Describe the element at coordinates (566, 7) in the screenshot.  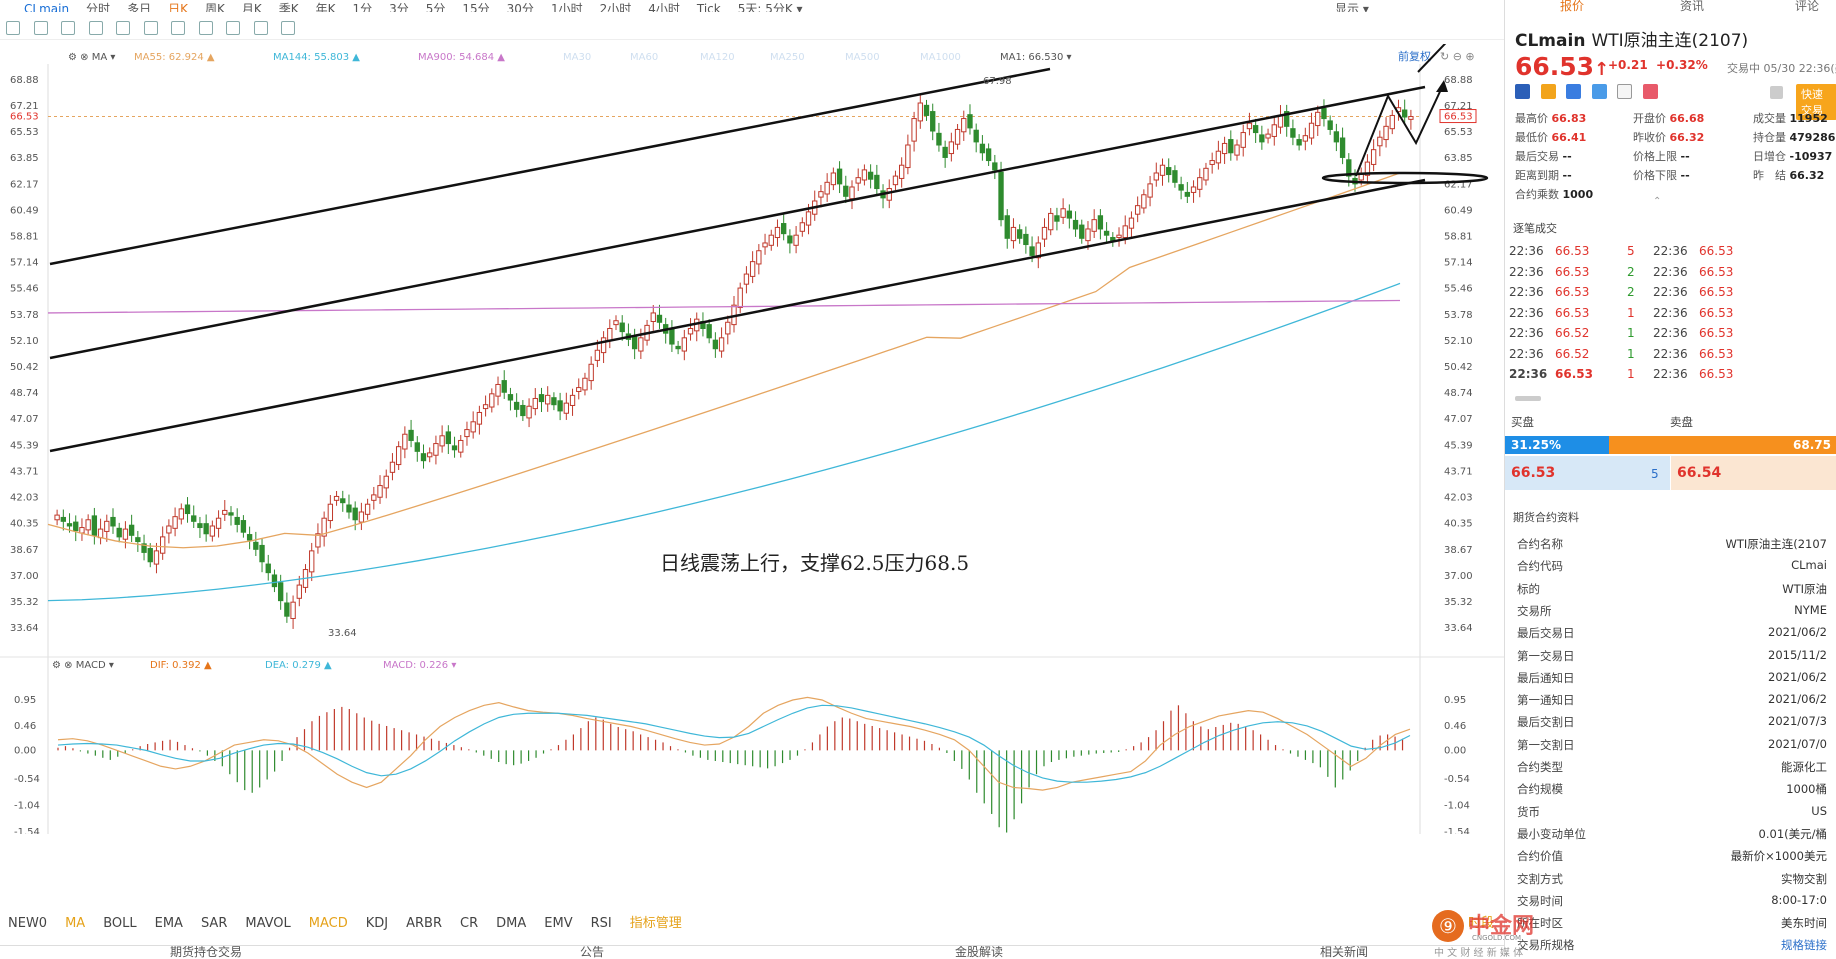
I see `period-12: 1小时` at that location.